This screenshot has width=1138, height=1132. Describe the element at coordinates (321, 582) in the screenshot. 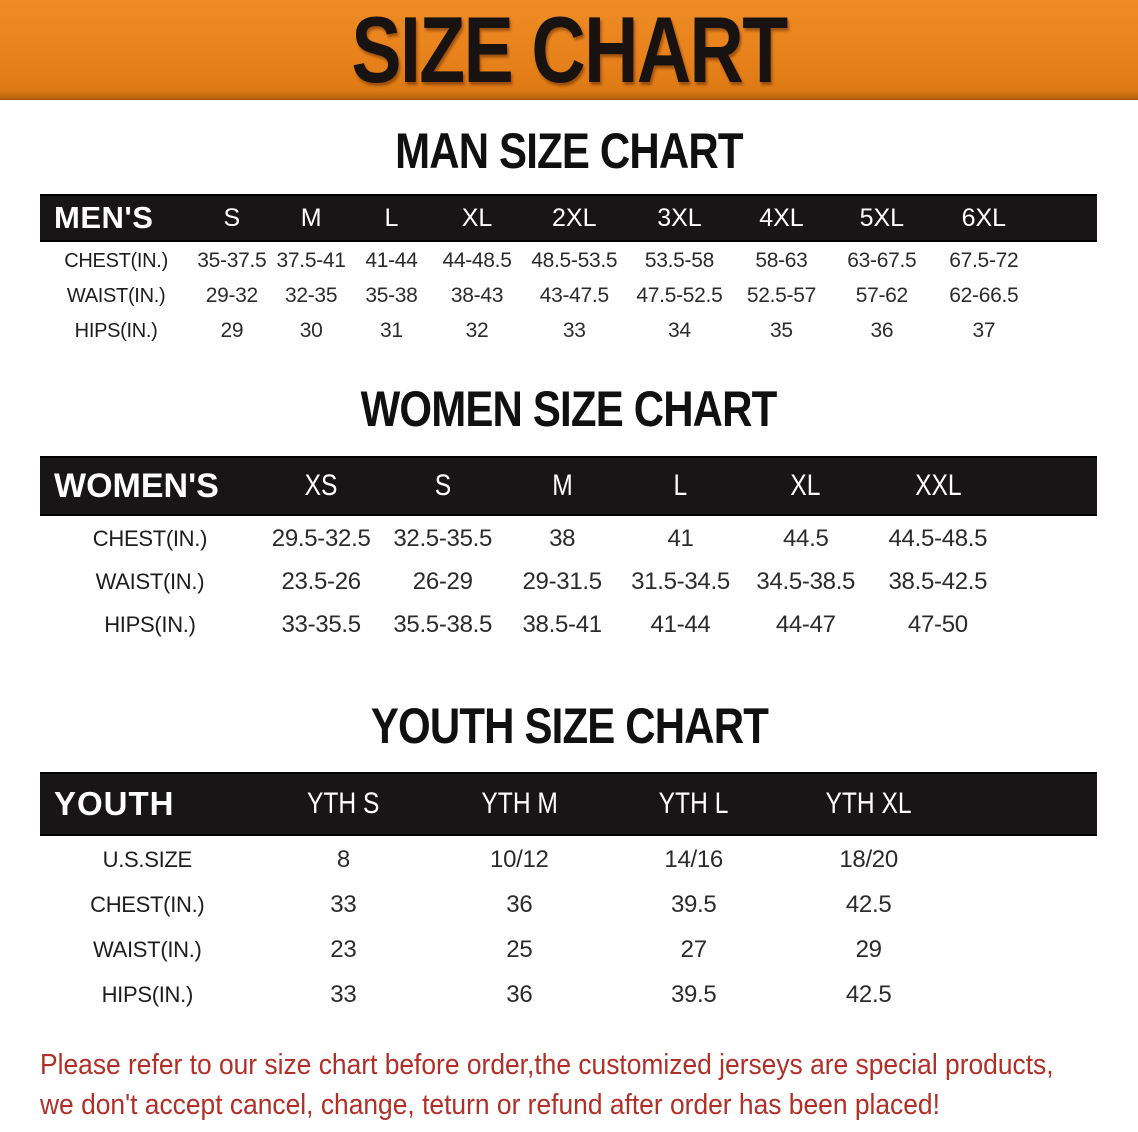

I see `table-cell: 23.5-26` at that location.